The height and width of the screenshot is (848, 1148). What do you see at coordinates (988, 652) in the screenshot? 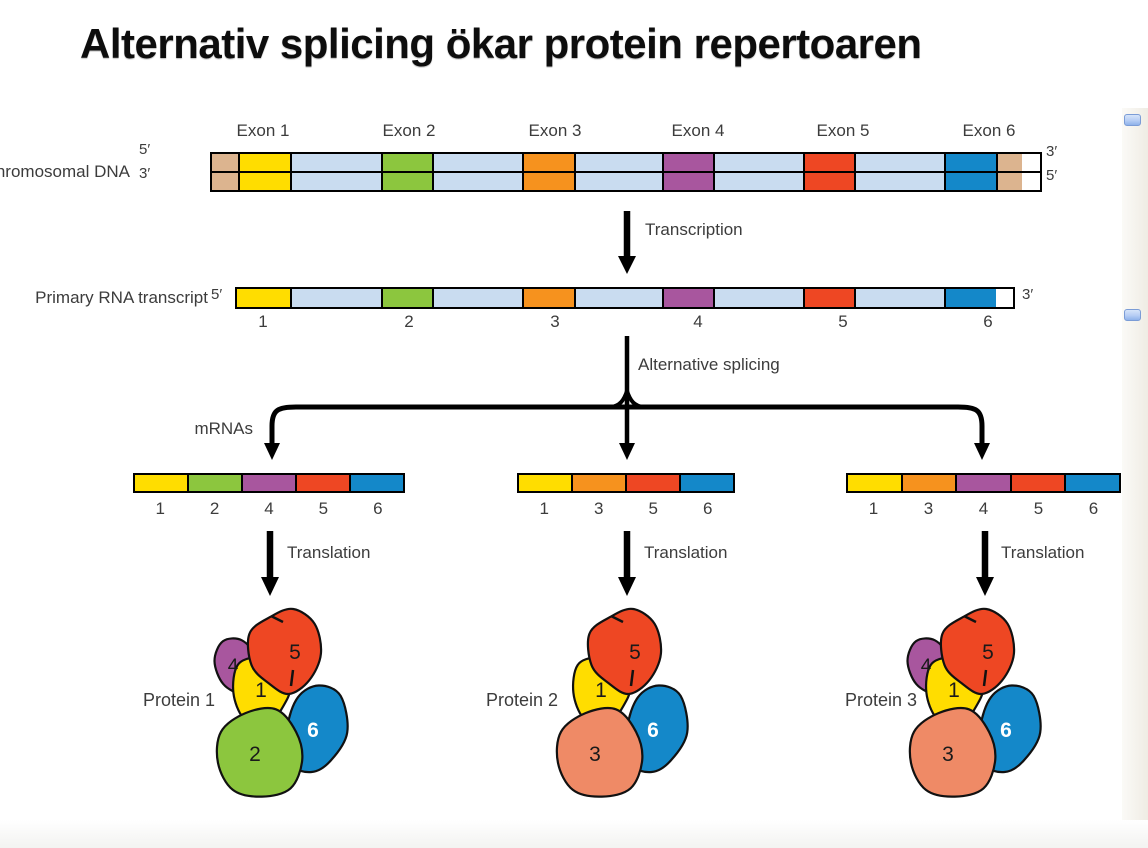
I see `protein-3-domain-5-number: 5` at bounding box center [988, 652].